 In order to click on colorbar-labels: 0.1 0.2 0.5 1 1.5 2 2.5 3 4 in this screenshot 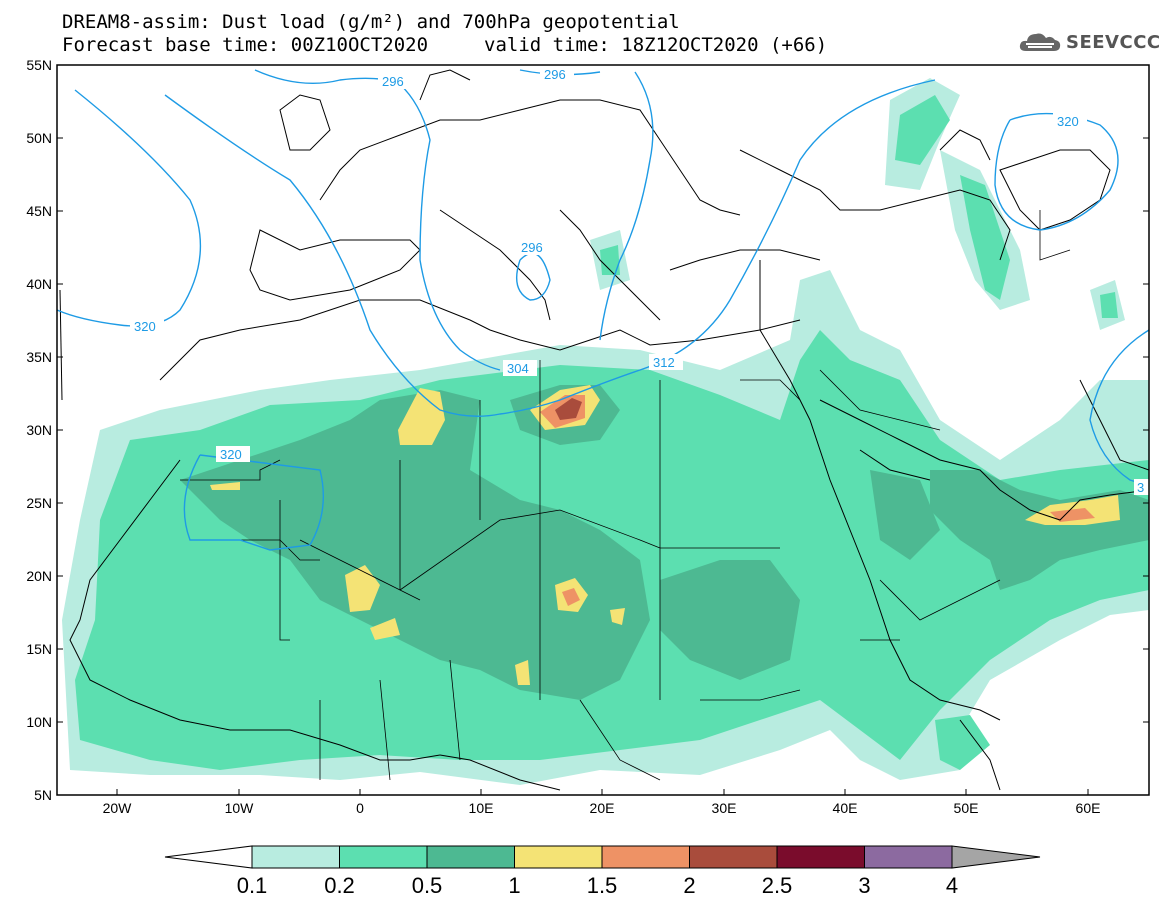, I will do `click(597, 885)`.